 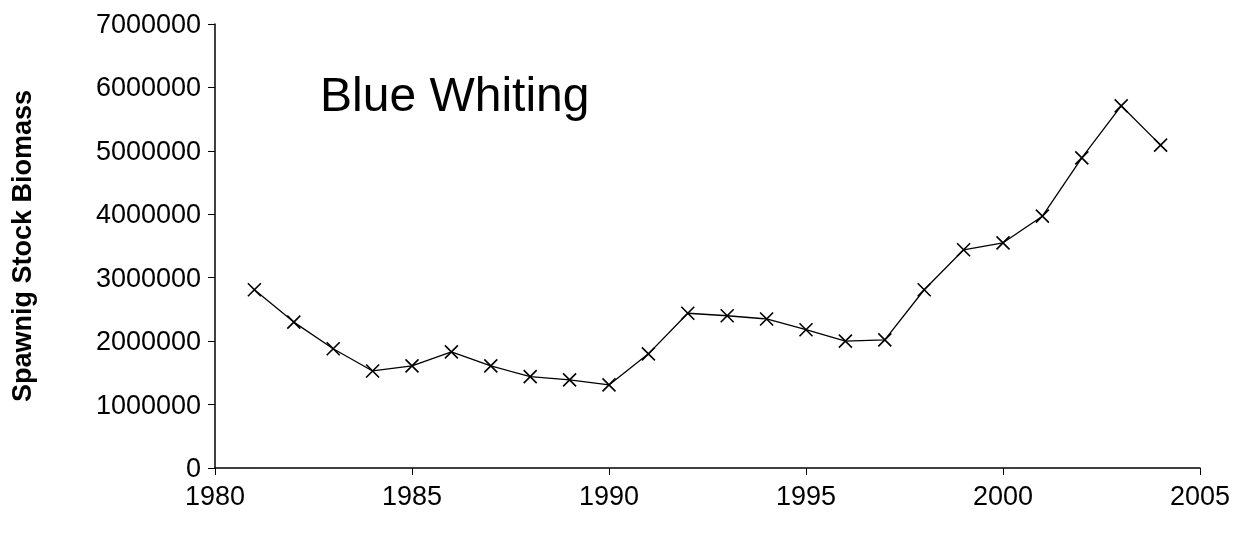 I want to click on y-tick-label: 6000000, so click(x=148, y=87).